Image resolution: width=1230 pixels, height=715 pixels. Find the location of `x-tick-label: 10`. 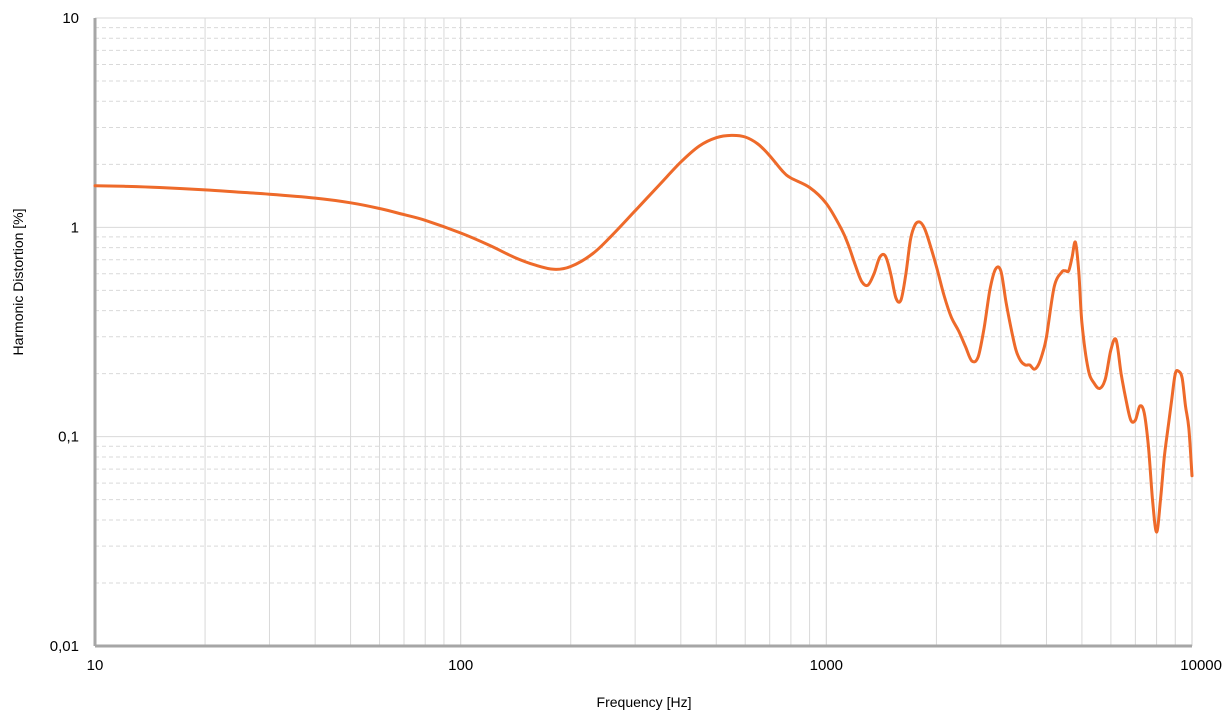

x-tick-label: 10 is located at coordinates (95, 665).